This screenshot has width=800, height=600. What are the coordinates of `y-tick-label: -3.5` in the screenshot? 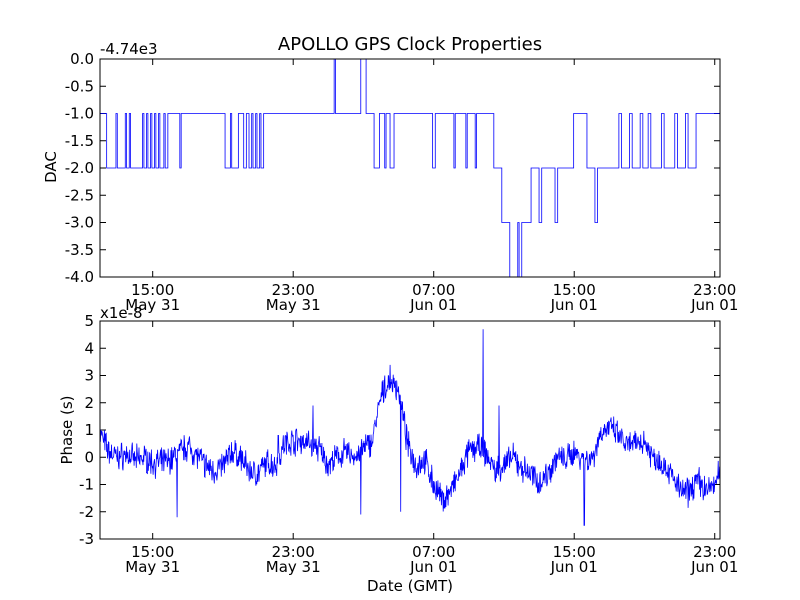 It's located at (79, 250).